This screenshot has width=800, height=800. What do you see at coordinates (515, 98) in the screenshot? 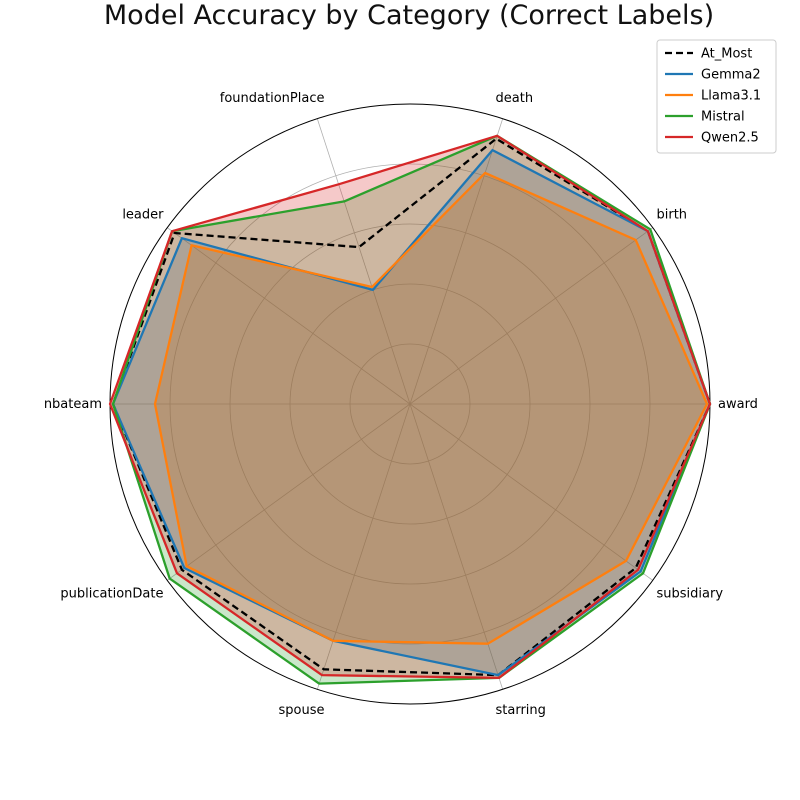
I see `category-label-death: death` at bounding box center [515, 98].